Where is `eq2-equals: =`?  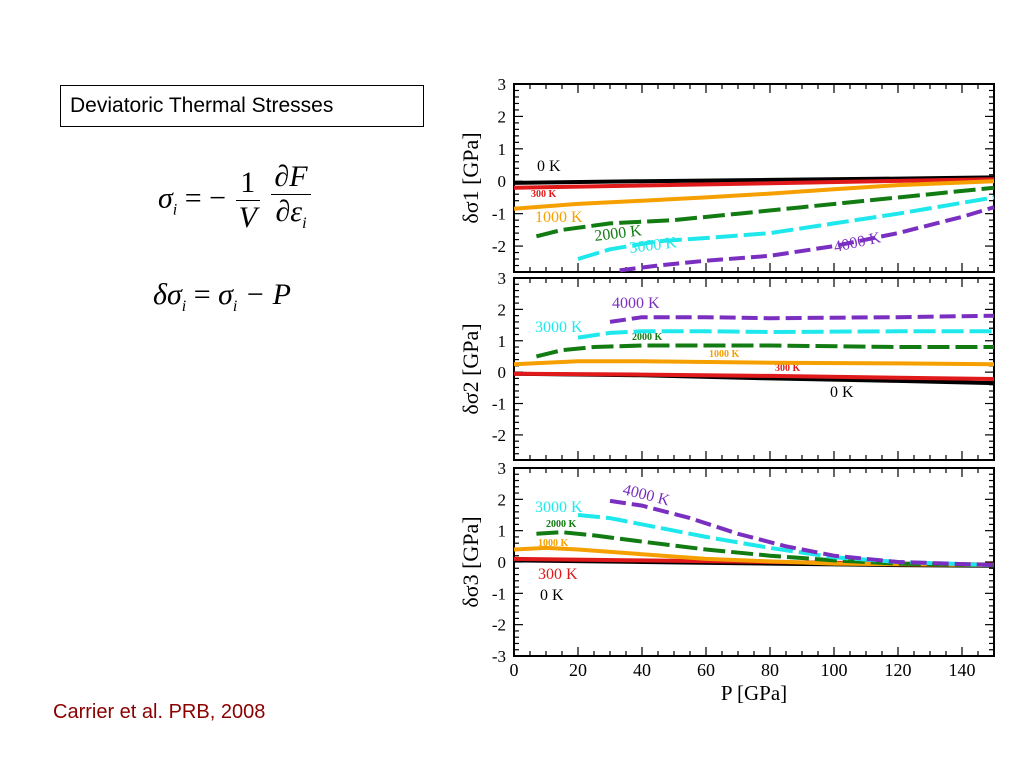 eq2-equals: = is located at coordinates (202, 294).